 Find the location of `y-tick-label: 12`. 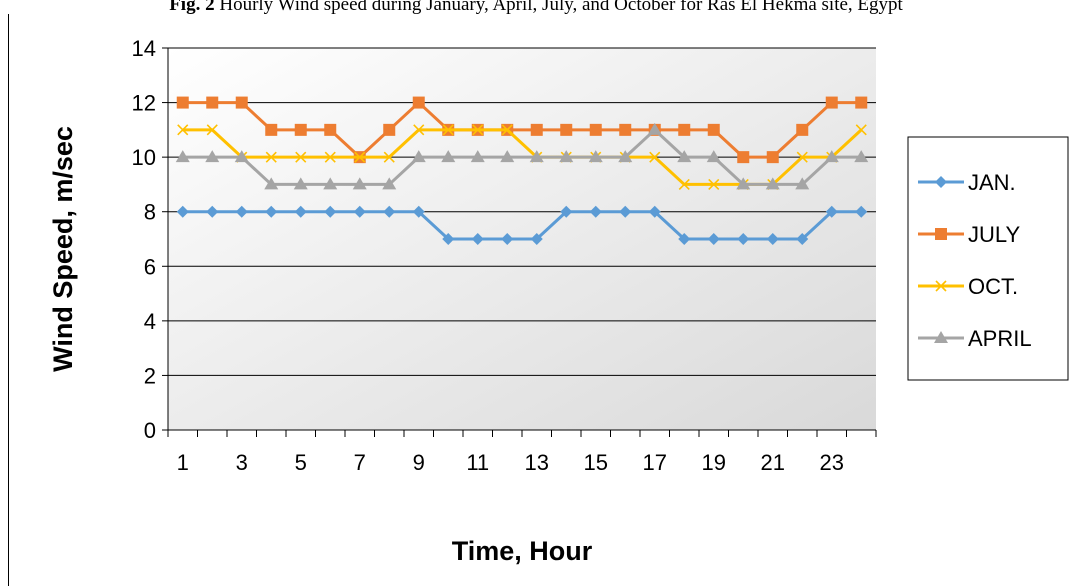

y-tick-label: 12 is located at coordinates (144, 103).